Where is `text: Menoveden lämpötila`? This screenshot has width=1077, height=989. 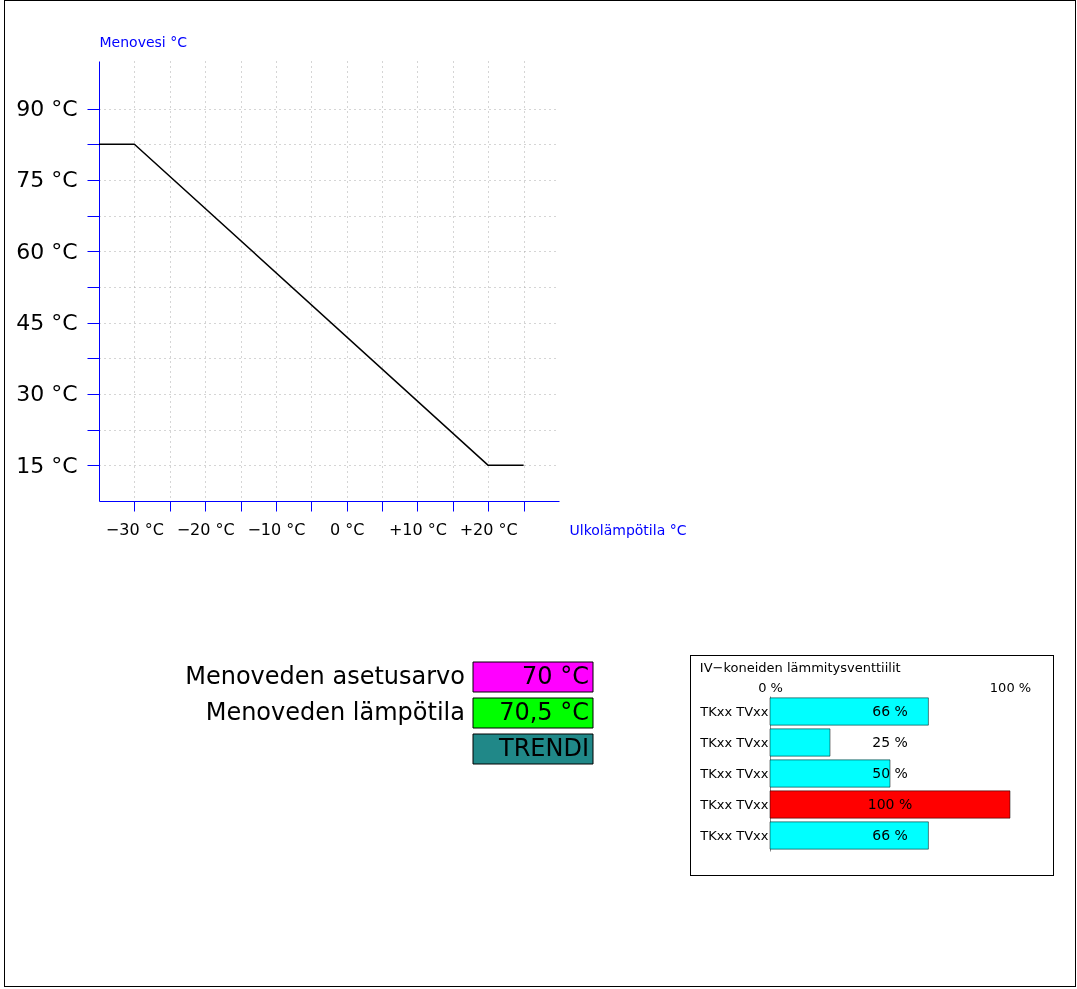 text: Menoveden lämpötila is located at coordinates (335, 712).